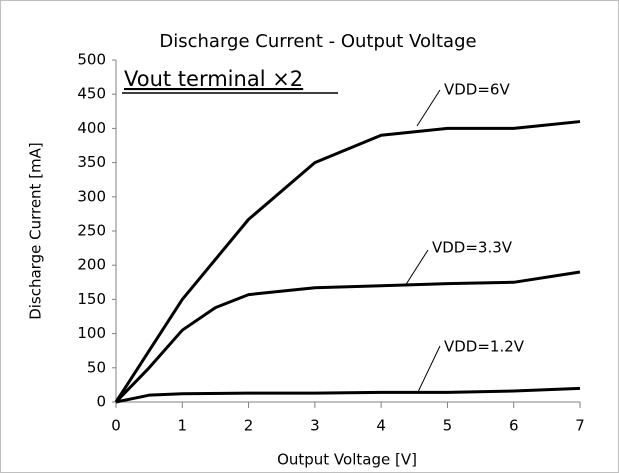  What do you see at coordinates (36, 231) in the screenshot?
I see `y-axis-label: Discharge Current [mA]` at bounding box center [36, 231].